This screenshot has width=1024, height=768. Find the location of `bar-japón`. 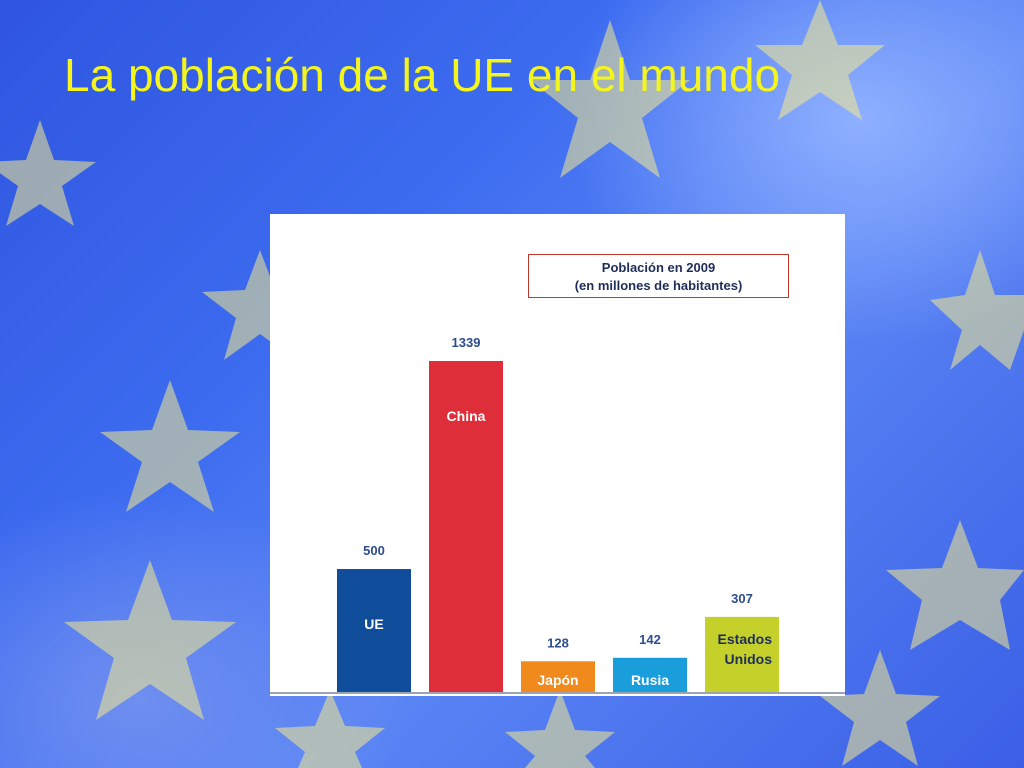

bar-japón is located at coordinates (558, 677).